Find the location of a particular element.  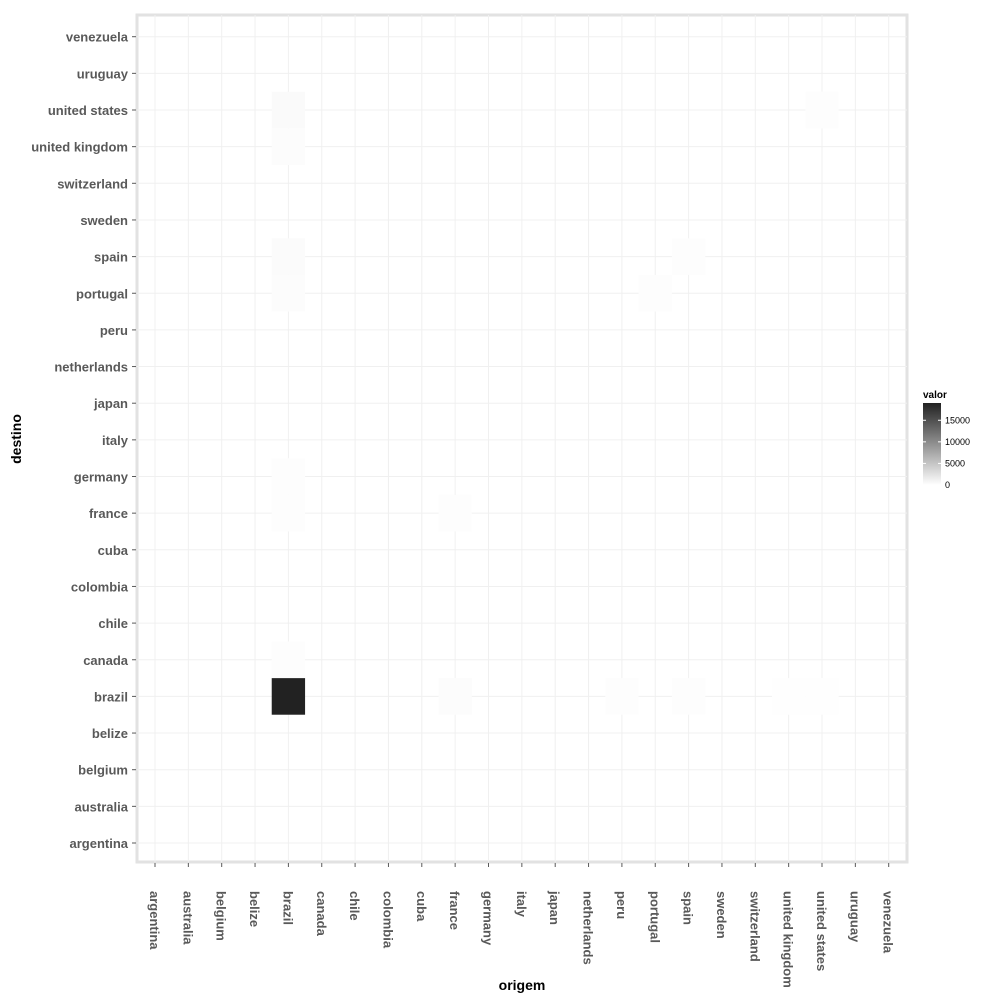

y-tick-label: switzerland is located at coordinates (92, 183).